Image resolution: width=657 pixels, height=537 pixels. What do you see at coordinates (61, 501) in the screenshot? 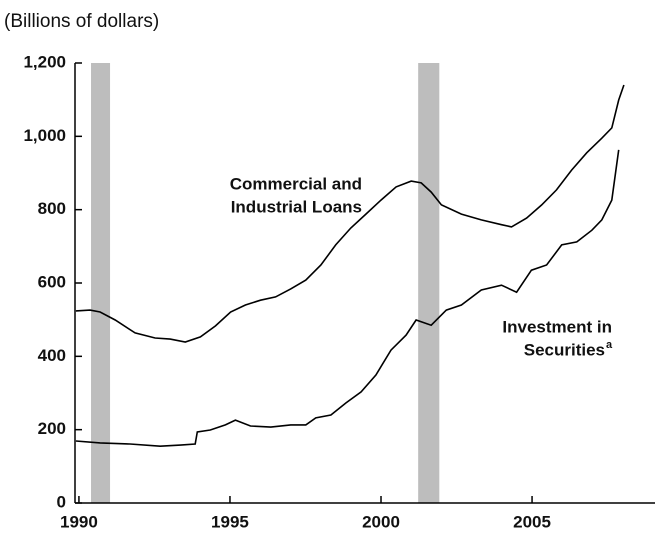
I see `y-tick-label: 0` at bounding box center [61, 501].